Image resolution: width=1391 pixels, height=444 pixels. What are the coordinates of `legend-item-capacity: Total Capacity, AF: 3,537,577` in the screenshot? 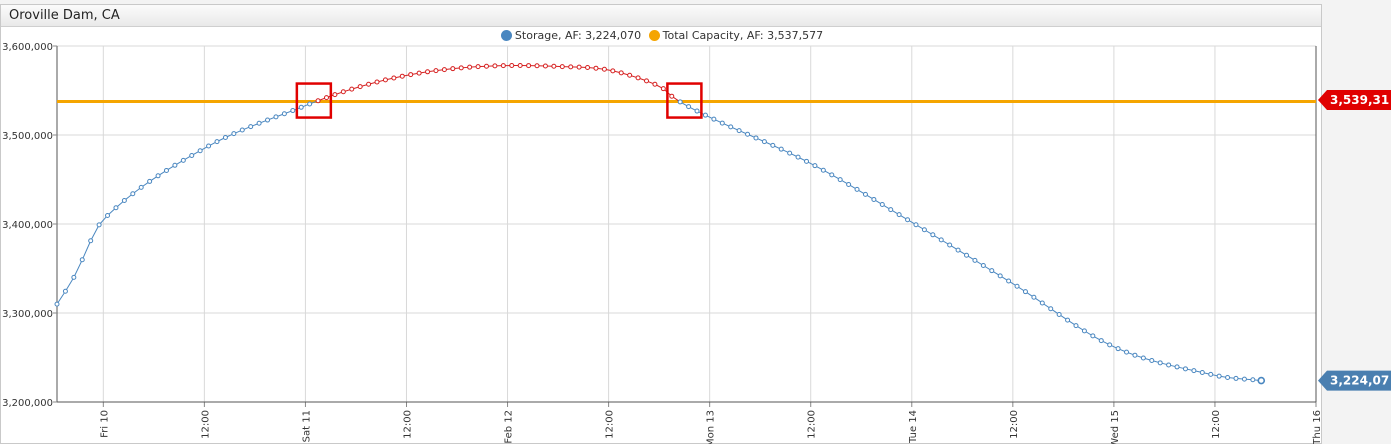 It's located at (735, 35).